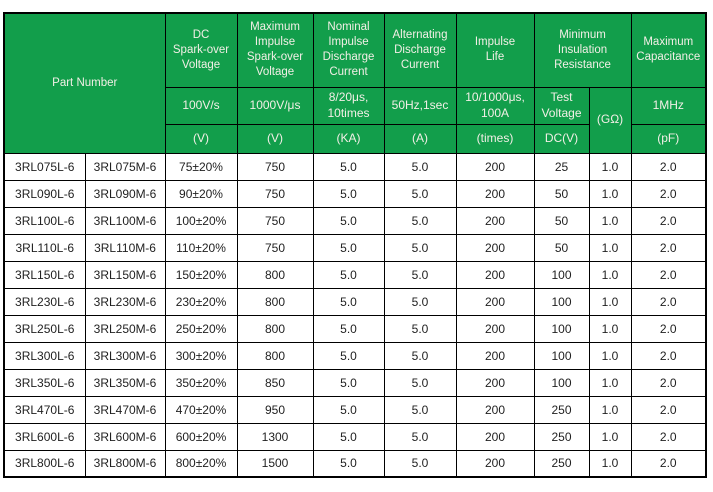 This screenshot has height=492, width=713. Describe the element at coordinates (201, 463) in the screenshot. I see `cell-dc-sparkover-v: 800±20%` at that location.